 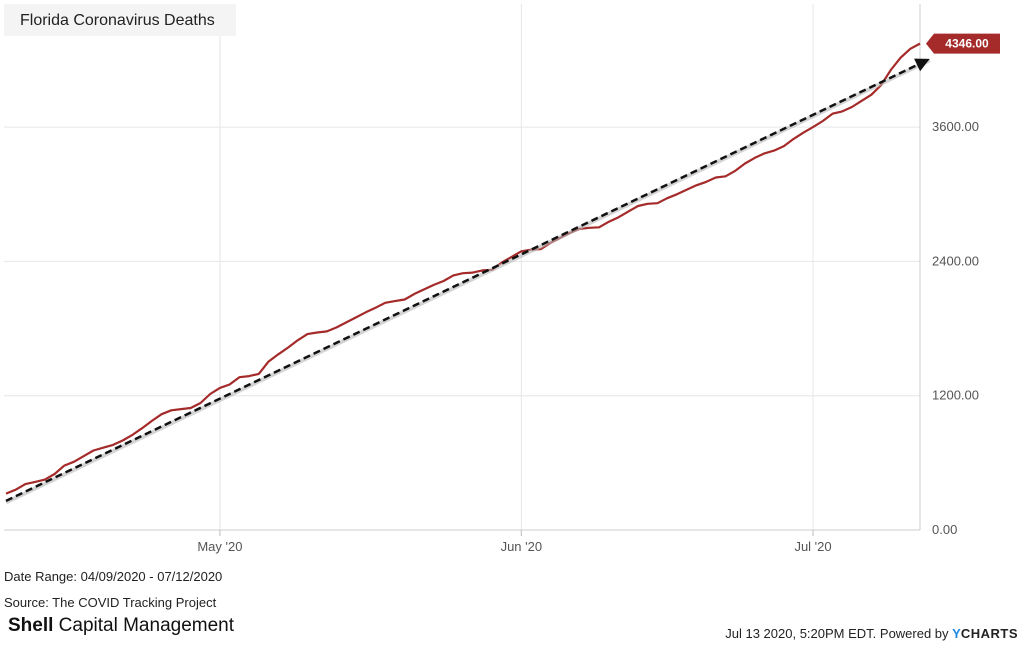 What do you see at coordinates (219, 546) in the screenshot?
I see `x-tick-label: May '20` at bounding box center [219, 546].